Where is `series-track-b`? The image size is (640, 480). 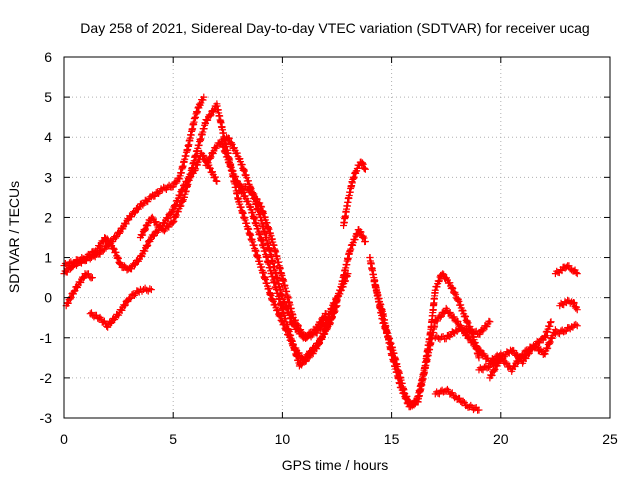
series-track-b is located at coordinates (134, 185).